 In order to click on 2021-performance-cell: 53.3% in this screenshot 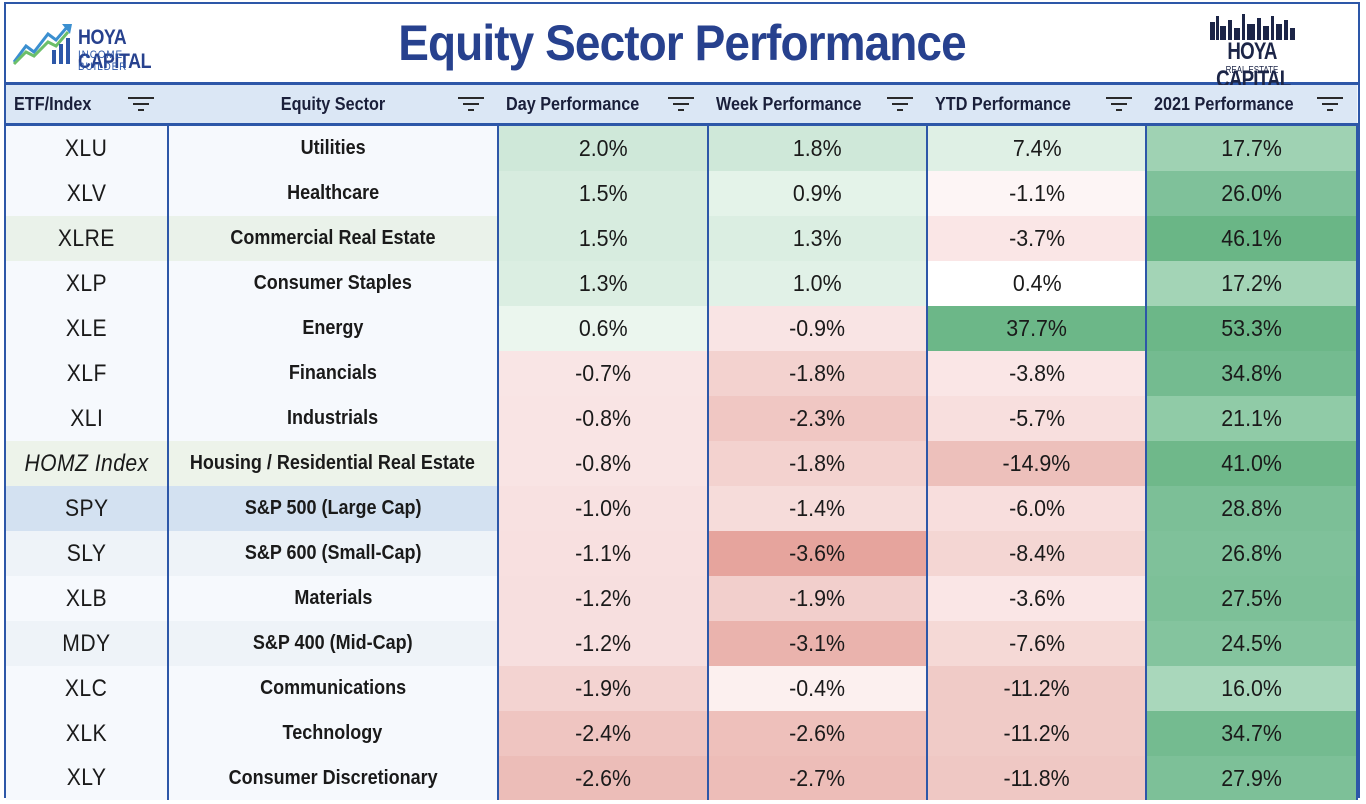, I will do `click(1251, 328)`.